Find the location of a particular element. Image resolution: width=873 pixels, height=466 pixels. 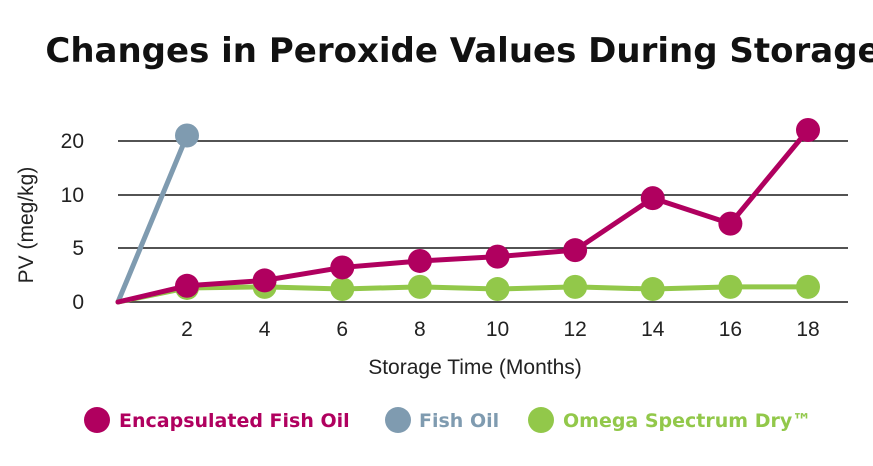

legend-label-omega-spectrum-dry: Omega Spectrum Dry™ is located at coordinates (687, 421).